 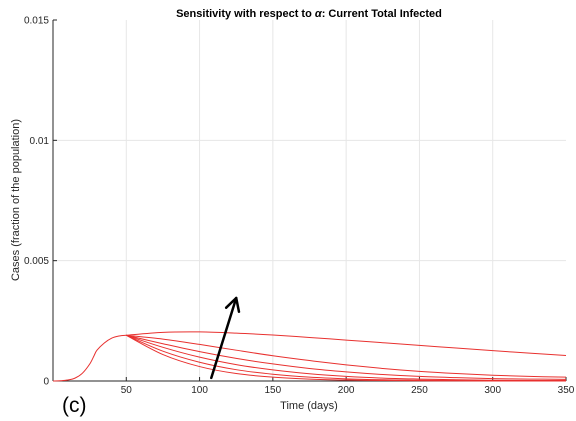 What do you see at coordinates (74, 405) in the screenshot?
I see `panel-label: (c)` at bounding box center [74, 405].